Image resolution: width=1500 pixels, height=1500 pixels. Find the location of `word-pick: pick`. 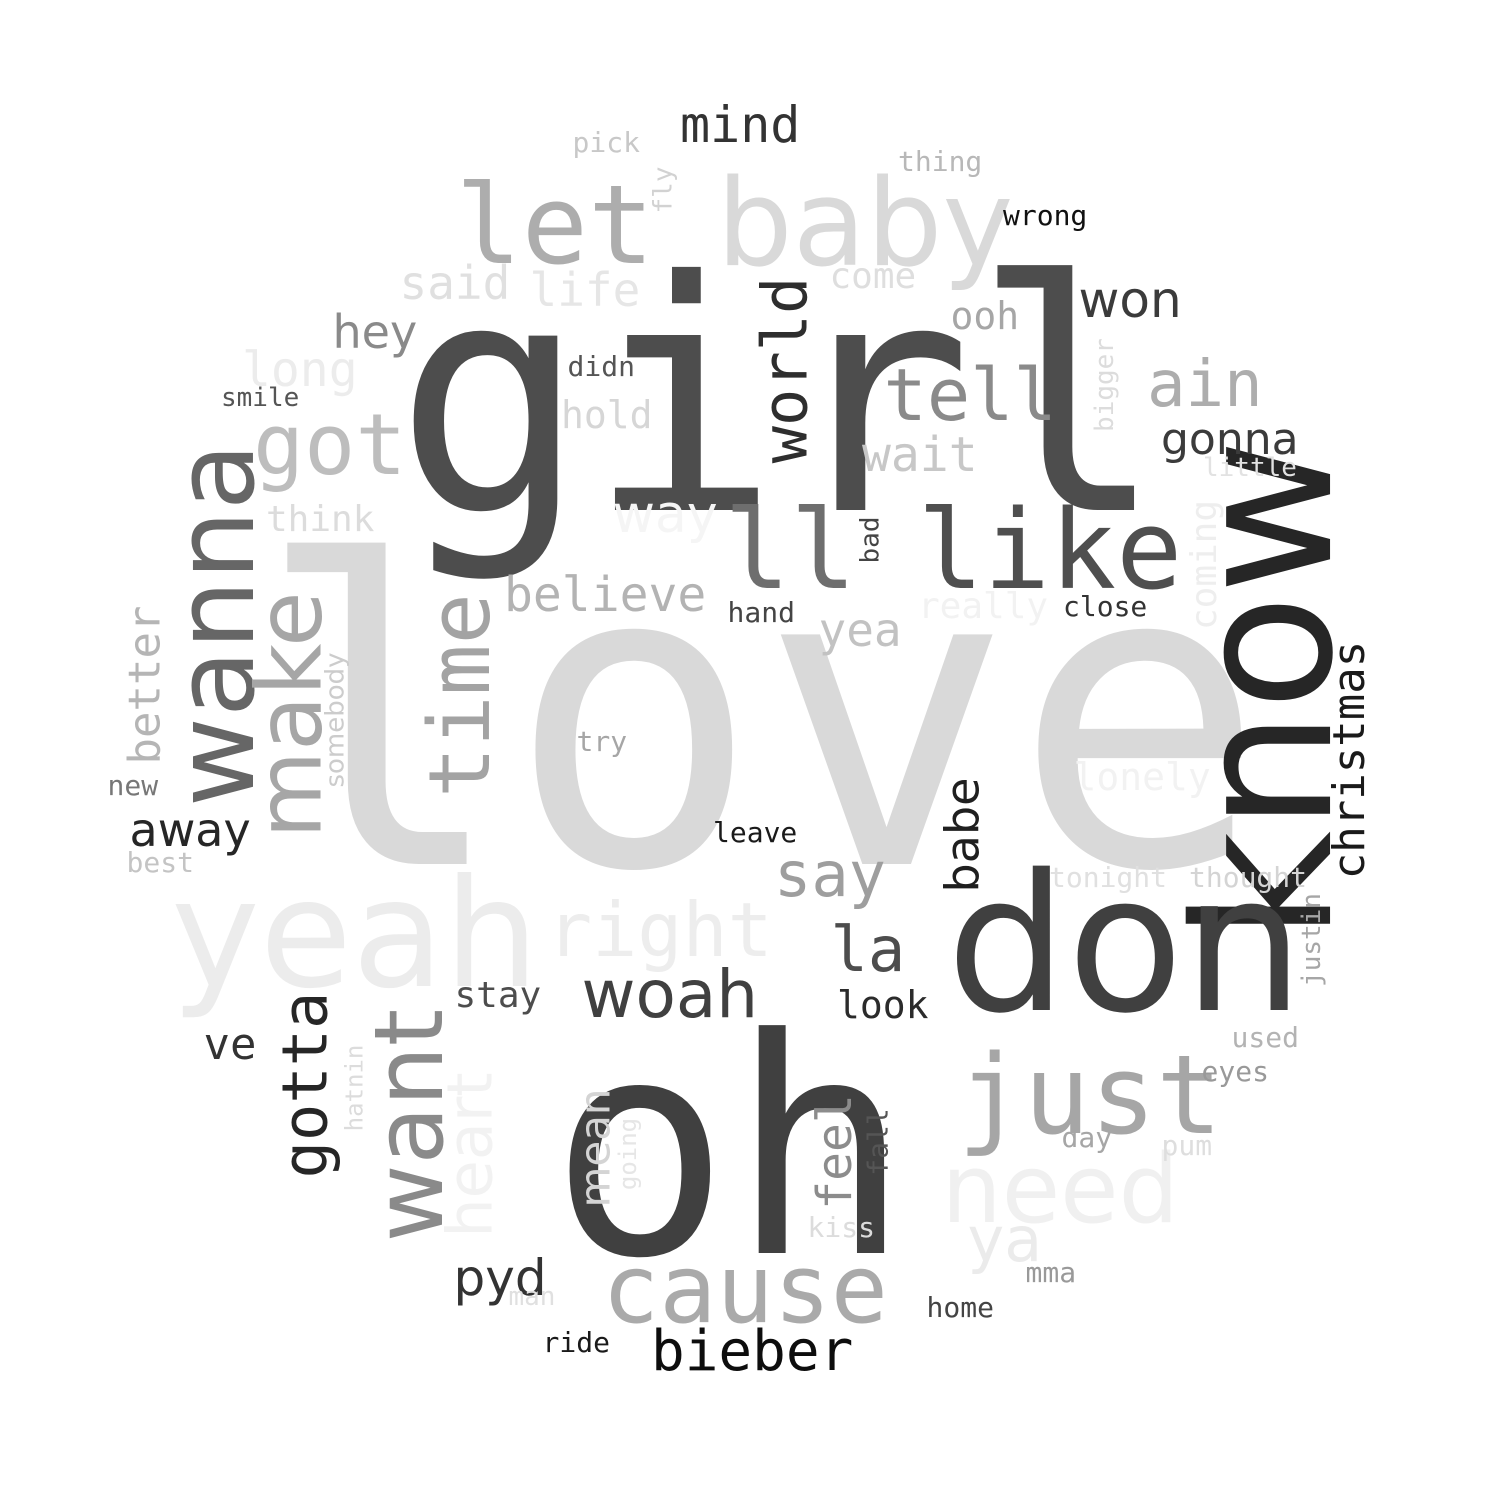

word-pick: pick is located at coordinates (606, 142).